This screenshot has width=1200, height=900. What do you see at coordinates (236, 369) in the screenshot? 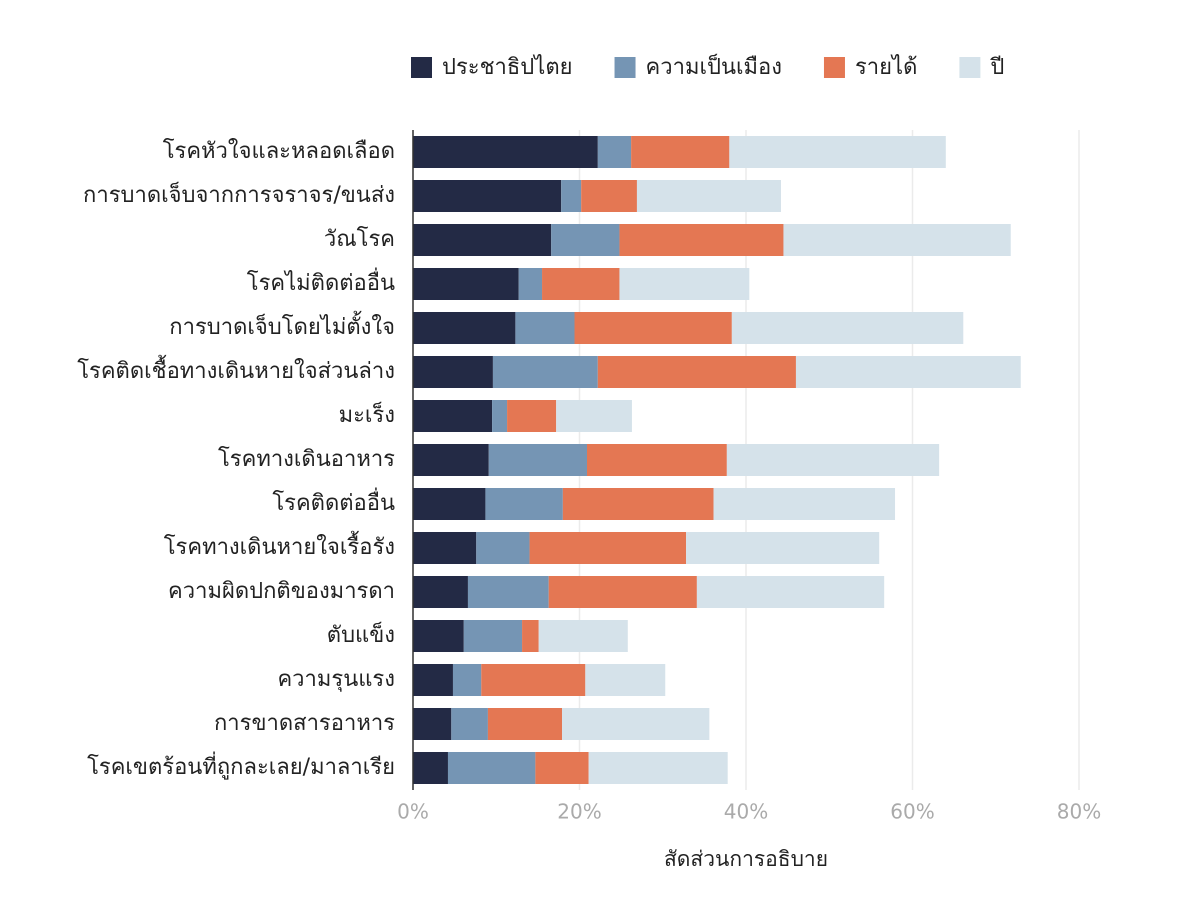
I see `y-tick-label: โรคติดเชื้อทางเดินหายใจส่วนล่าง` at bounding box center [236, 369].